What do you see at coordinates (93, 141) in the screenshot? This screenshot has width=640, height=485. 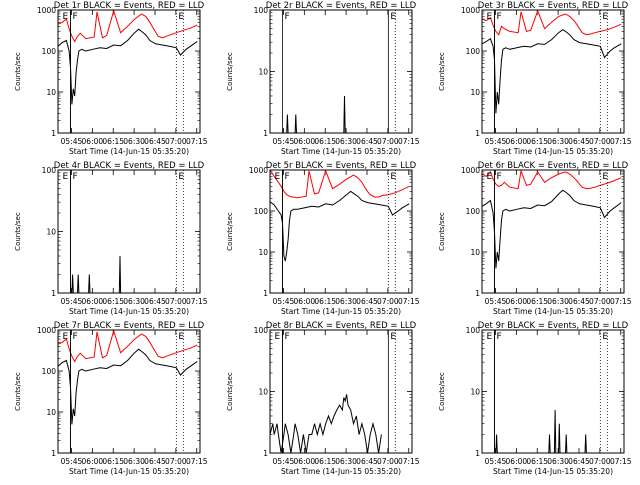 I see `x-tick-label: 06:00` at bounding box center [93, 141].